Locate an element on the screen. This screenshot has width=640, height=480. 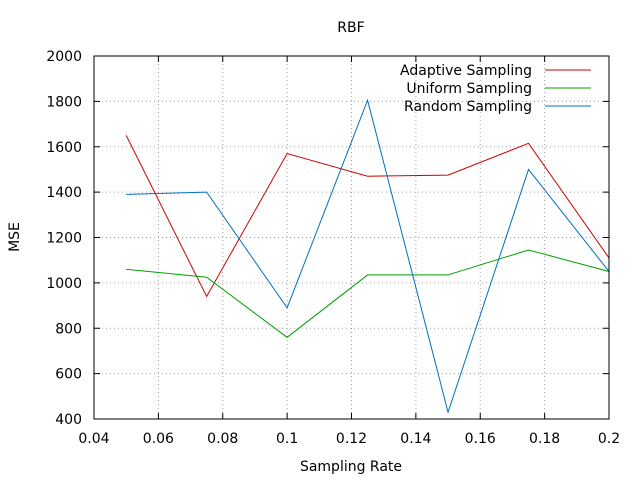
y-tick-label: 1200 is located at coordinates (64, 239).